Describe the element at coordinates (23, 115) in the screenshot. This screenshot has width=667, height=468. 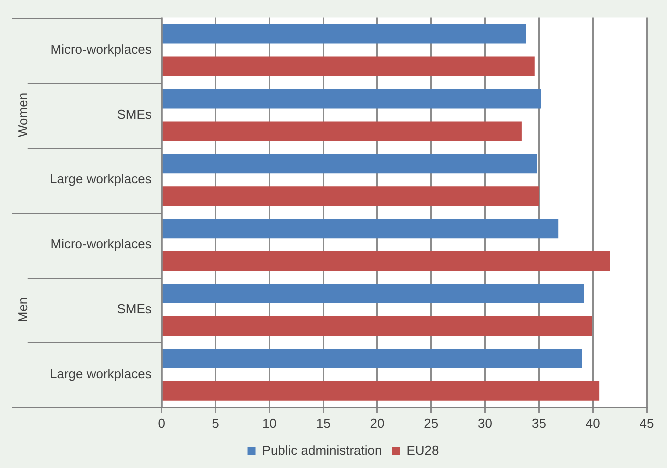
I see `text: Women` at that location.